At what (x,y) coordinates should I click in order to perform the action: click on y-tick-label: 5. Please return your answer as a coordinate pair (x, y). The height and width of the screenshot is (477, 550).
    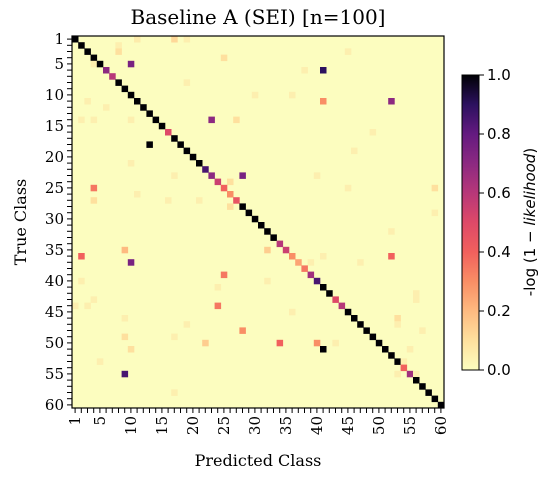
    Looking at the image, I should click on (59, 64).